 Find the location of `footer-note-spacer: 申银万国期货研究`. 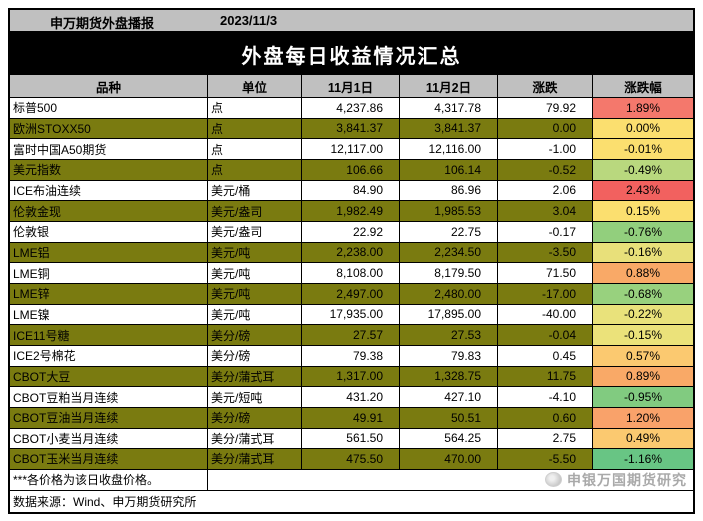

footer-note-spacer: 申银万国期货研究 is located at coordinates (450, 480).